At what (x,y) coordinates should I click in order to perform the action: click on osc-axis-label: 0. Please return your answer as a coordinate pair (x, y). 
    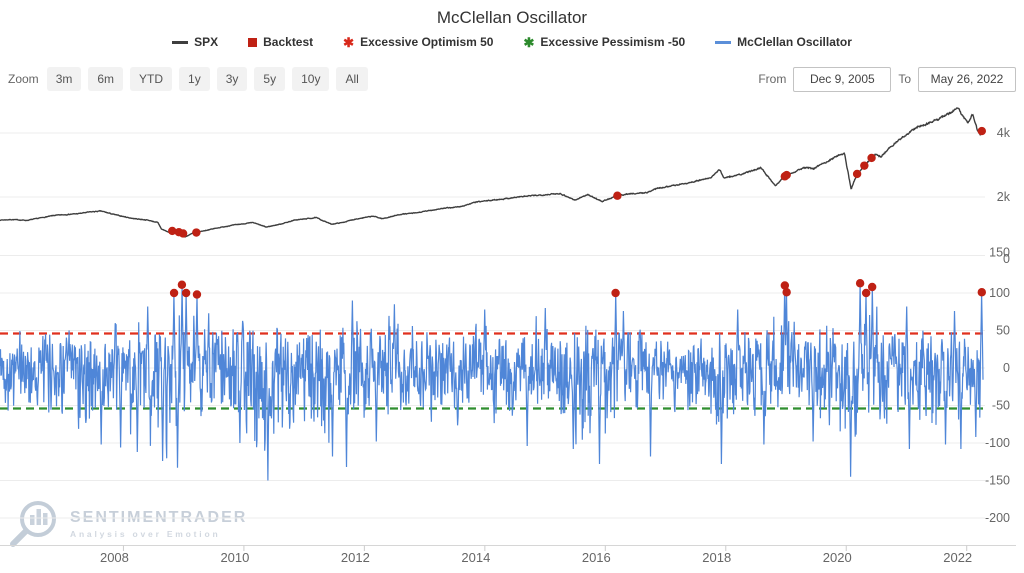
    Looking at the image, I should click on (1006, 368).